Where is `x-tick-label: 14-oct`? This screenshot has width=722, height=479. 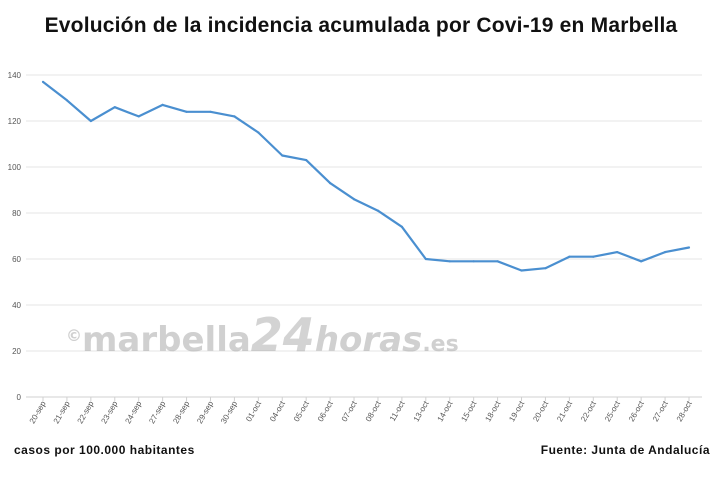 x-tick-label: 14-oct is located at coordinates (445, 411).